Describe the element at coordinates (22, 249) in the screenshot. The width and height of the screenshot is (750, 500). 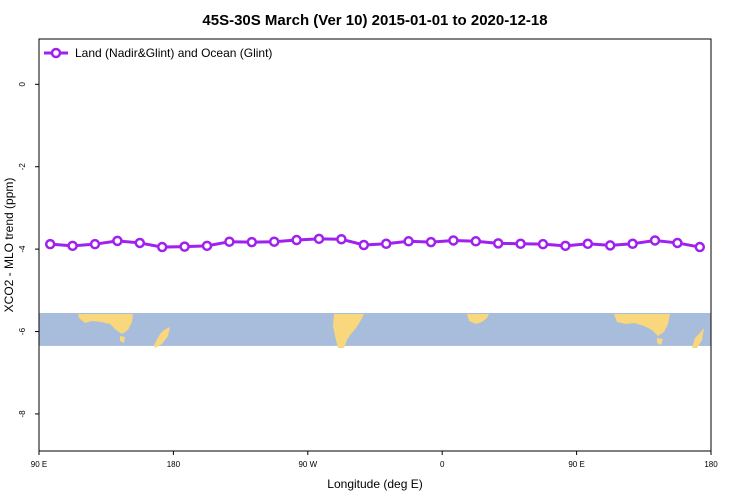
I see `y-tick-label: -4` at that location.